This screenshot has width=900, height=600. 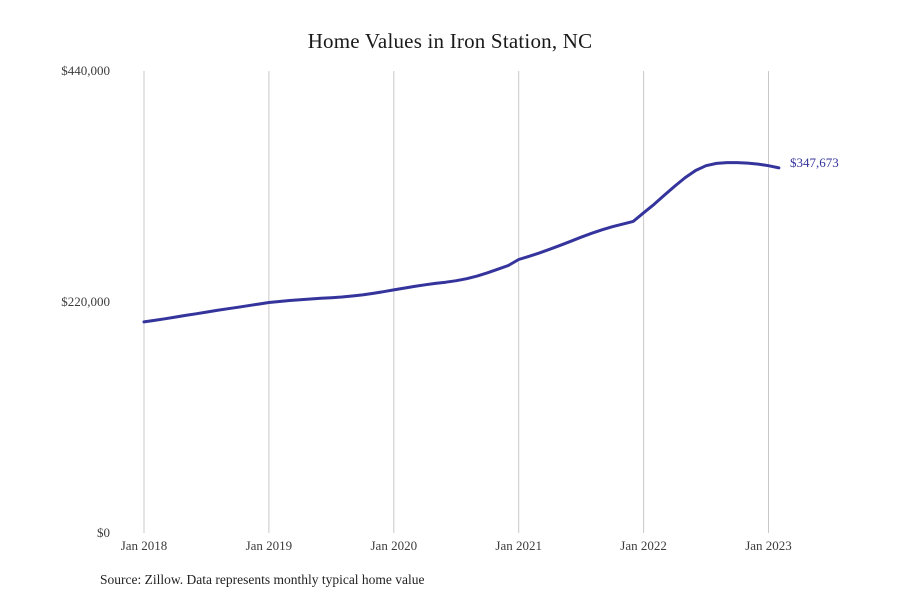 What do you see at coordinates (814, 163) in the screenshot?
I see `end-value-label: $347,673` at bounding box center [814, 163].